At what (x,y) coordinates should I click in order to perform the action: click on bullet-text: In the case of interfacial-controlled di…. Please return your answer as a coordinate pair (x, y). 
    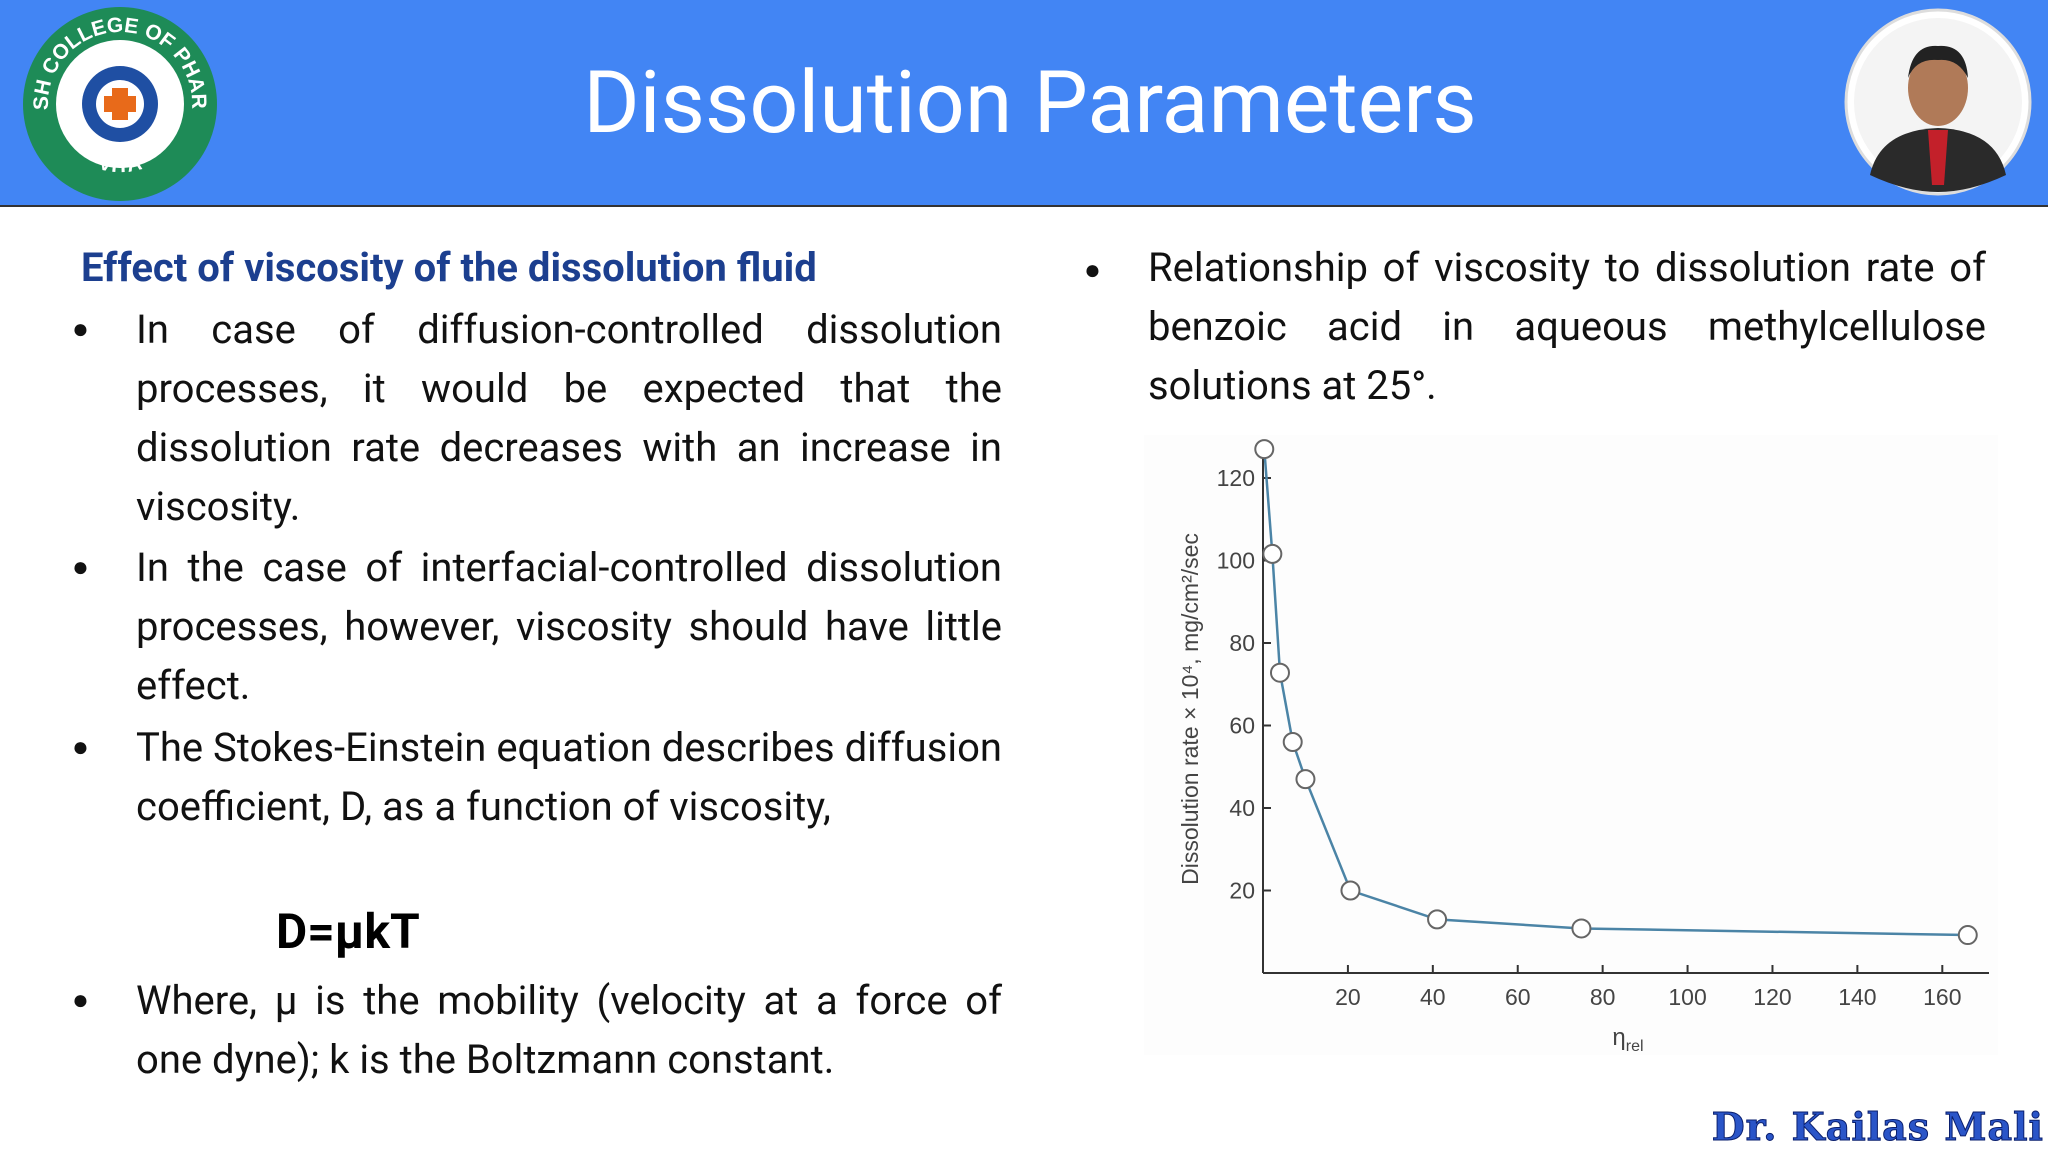
    Looking at the image, I should click on (569, 626).